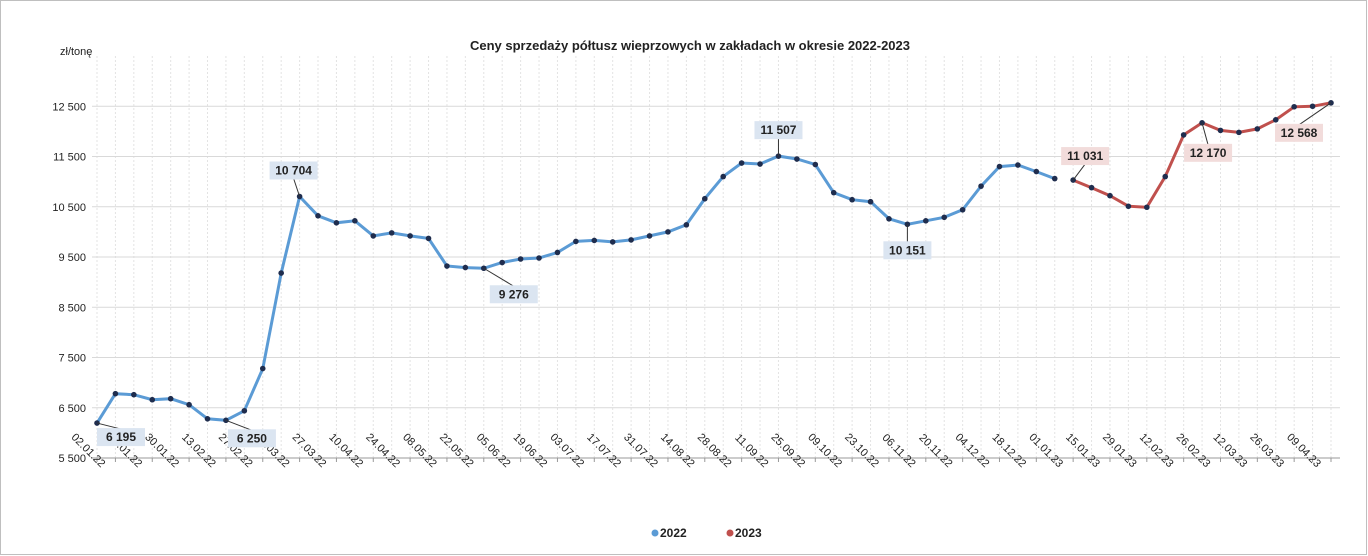  I want to click on data-label: 9 276, so click(514, 294).